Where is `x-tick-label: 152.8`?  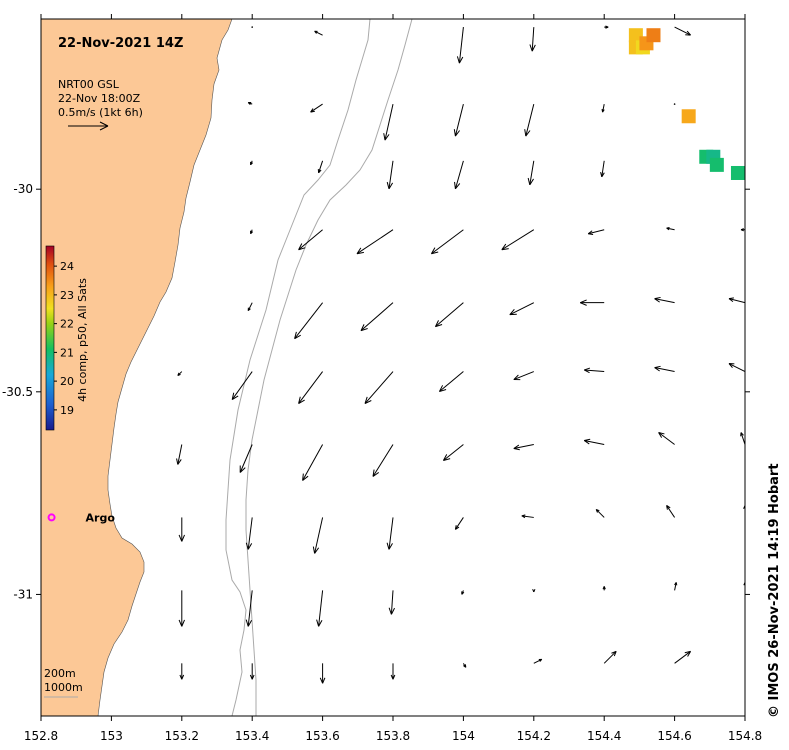
x-tick-label: 152.8 is located at coordinates (41, 736).